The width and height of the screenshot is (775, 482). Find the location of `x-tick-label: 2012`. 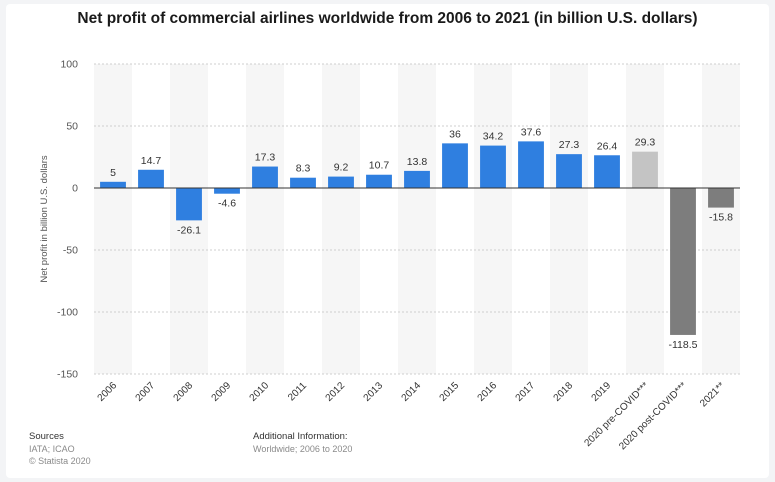

x-tick-label: 2012 is located at coordinates (336, 392).